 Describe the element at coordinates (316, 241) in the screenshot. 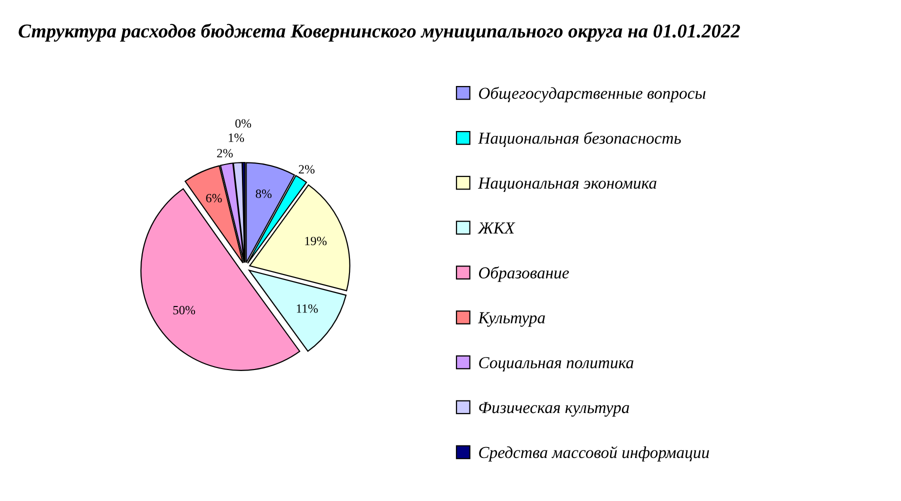

I see `data-label: 19%` at that location.